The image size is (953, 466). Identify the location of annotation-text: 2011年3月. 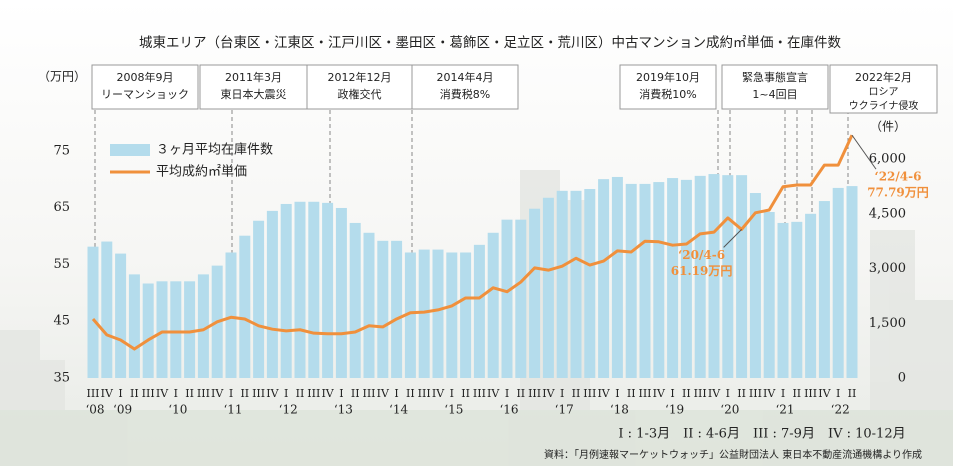
(253, 77).